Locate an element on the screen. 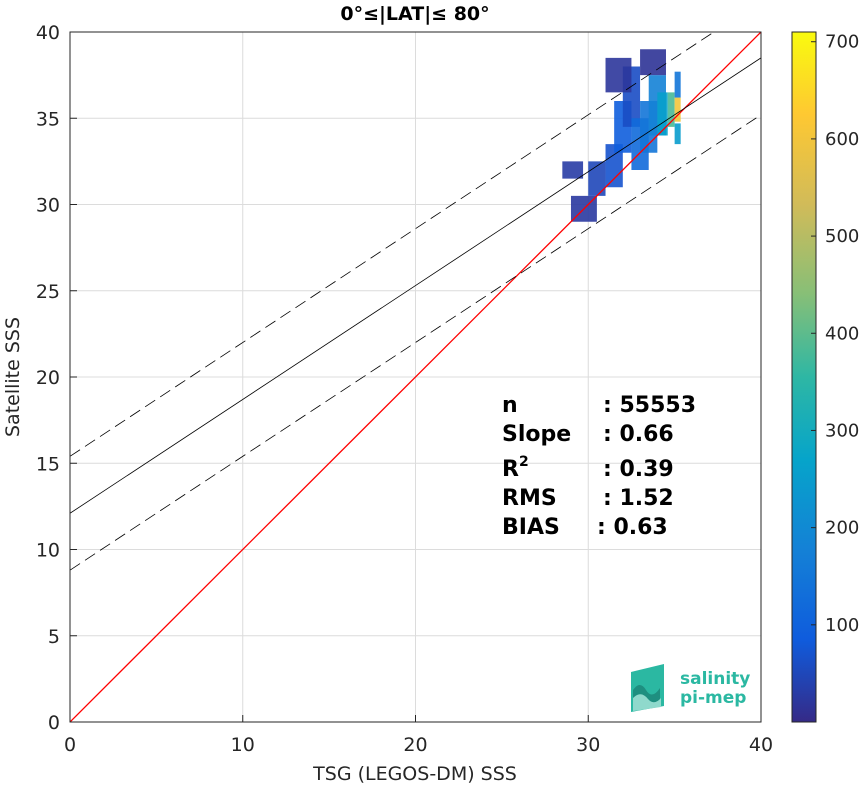 This screenshot has width=865, height=789. y-tick-label: 35 is located at coordinates (48, 119).